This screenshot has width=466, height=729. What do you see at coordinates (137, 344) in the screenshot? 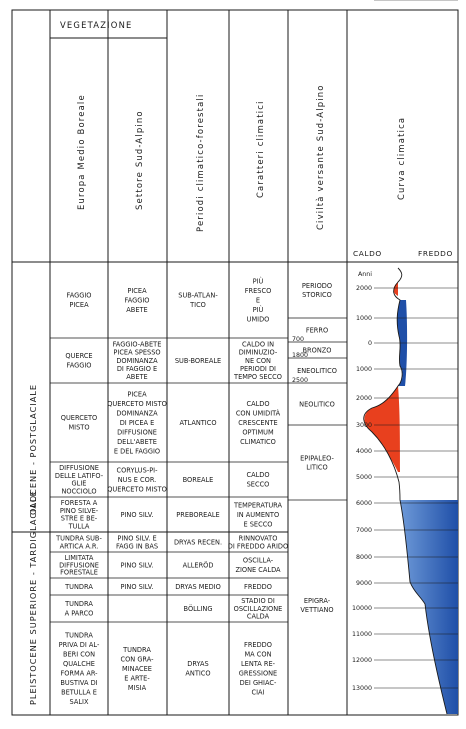
I see `cell-subalpine-1-line: FAGGIO-ABETE` at bounding box center [137, 344].